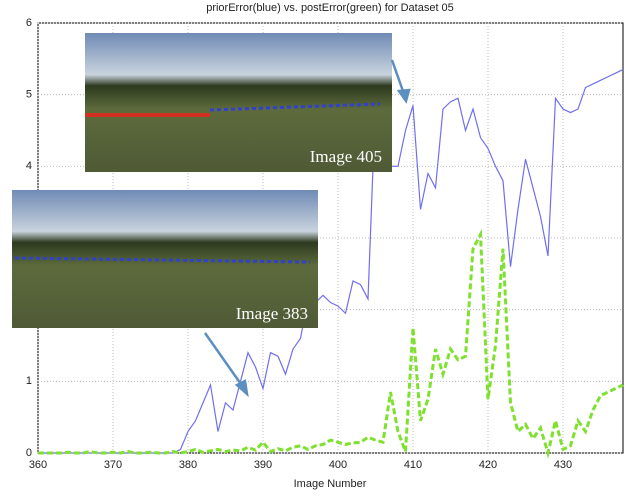 The image size is (631, 501). What do you see at coordinates (113, 465) in the screenshot?
I see `x-tick-label: 370` at bounding box center [113, 465].